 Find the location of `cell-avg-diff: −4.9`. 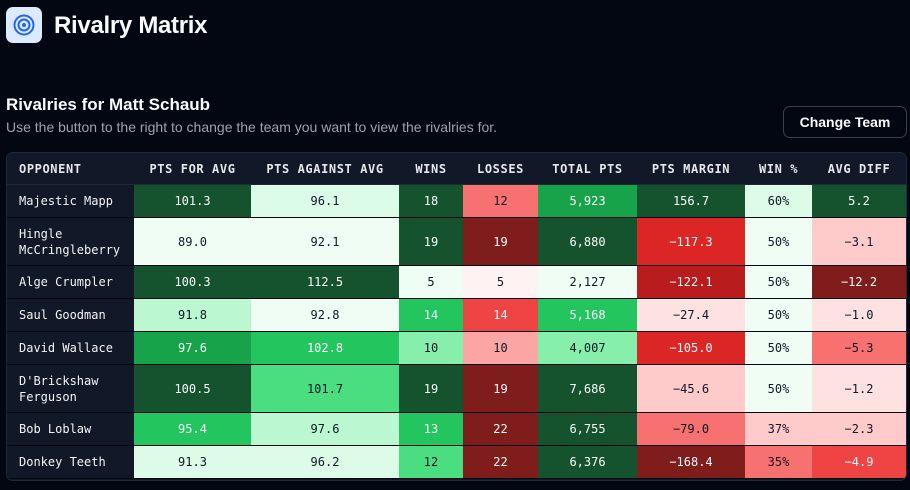

cell-avg-diff: −4.9 is located at coordinates (859, 462).